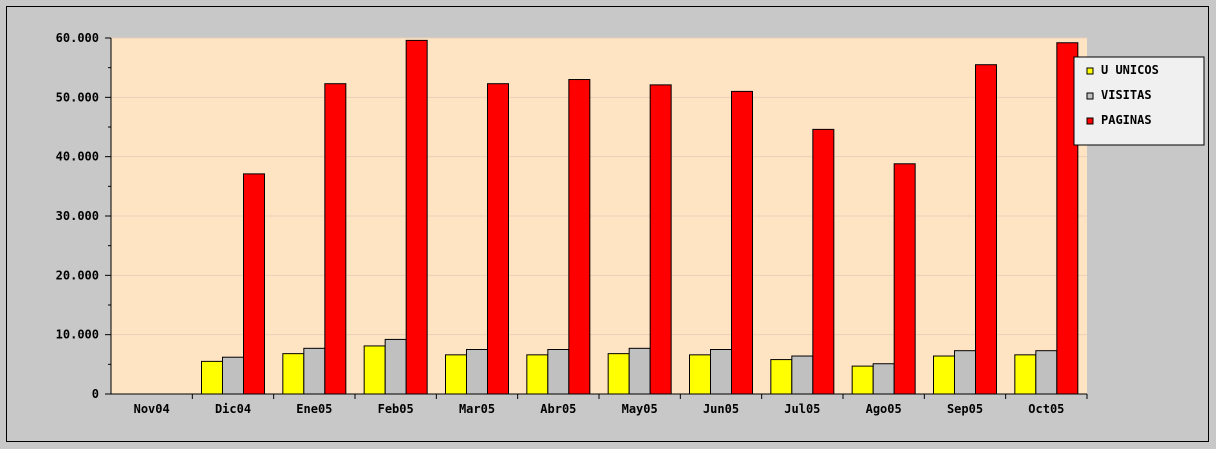 The height and width of the screenshot is (449, 1216). Describe the element at coordinates (77, 157) in the screenshot. I see `y-tick-label: 40.000` at that location.